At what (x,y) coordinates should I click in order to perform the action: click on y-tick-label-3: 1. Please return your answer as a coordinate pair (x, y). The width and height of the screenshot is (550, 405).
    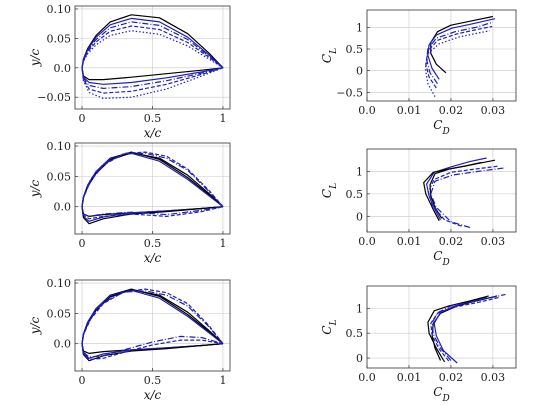
    Looking at the image, I should click on (359, 27).